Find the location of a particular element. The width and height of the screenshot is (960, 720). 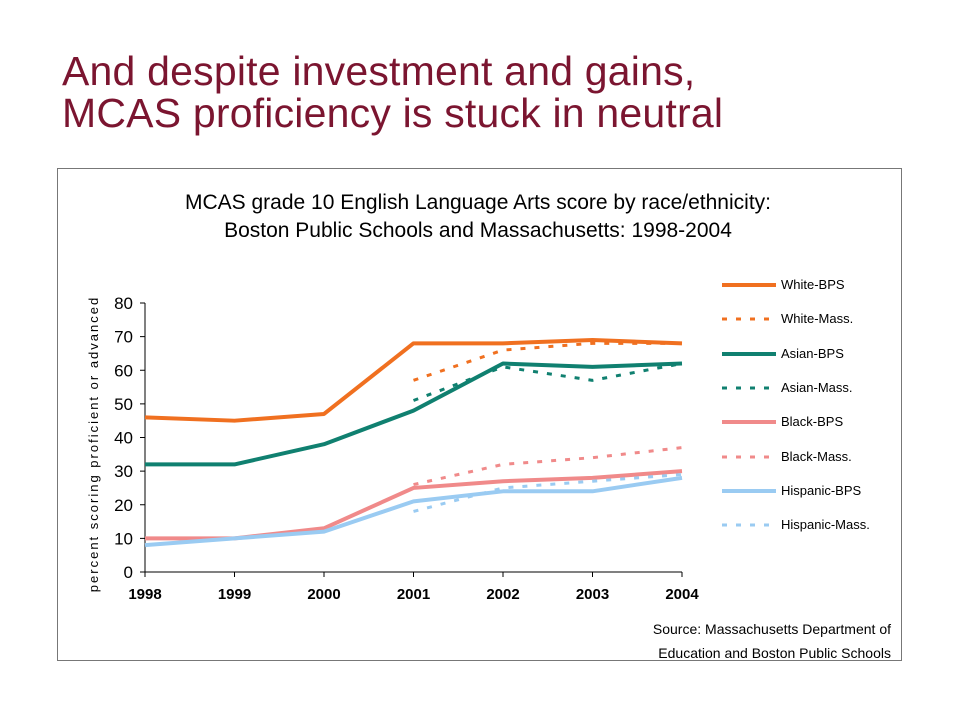

legend-item-hispanic-mass: Hispanic-Mass. is located at coordinates (808, 525).